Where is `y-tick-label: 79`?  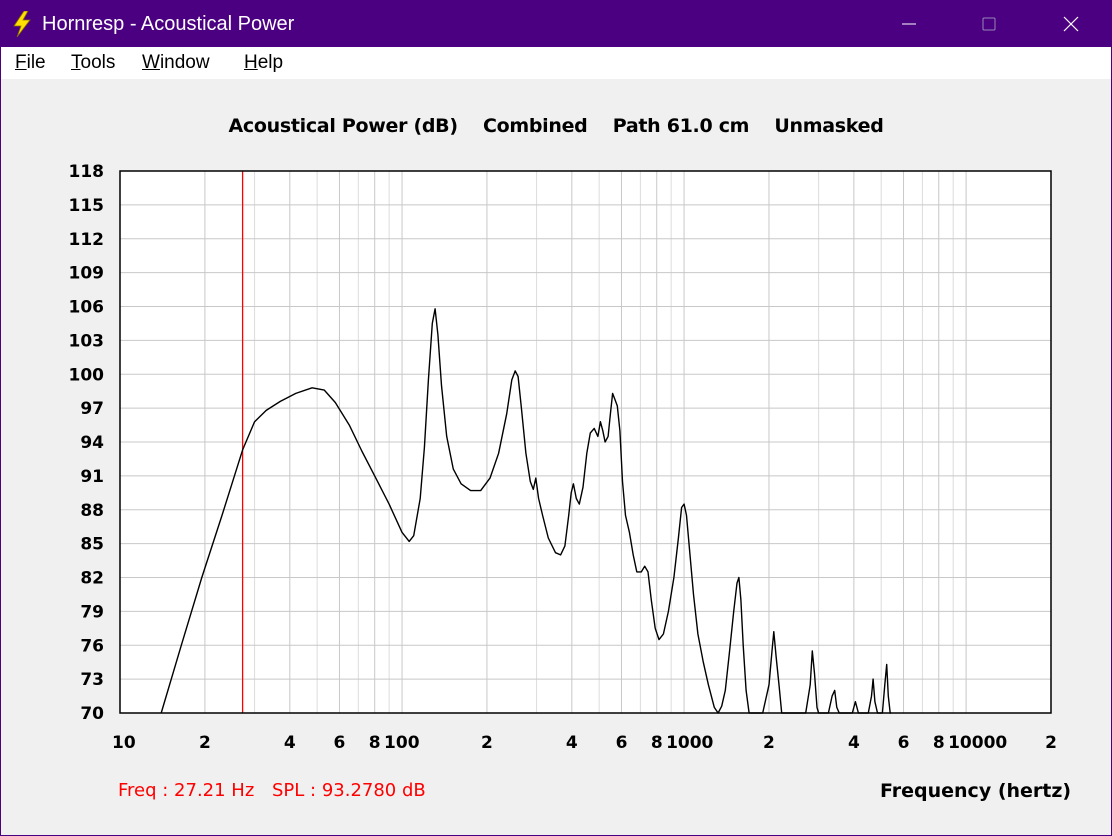
y-tick-label: 79 is located at coordinates (92, 612).